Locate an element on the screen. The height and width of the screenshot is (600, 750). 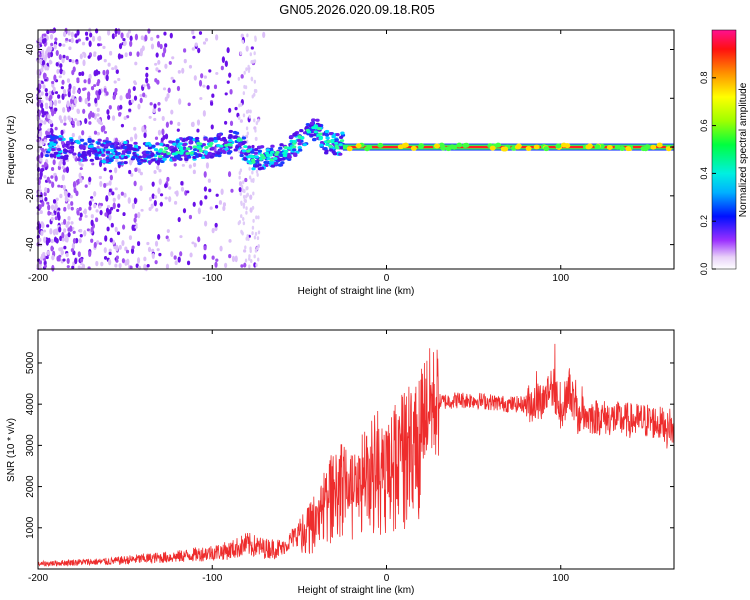
heatmap-y-label: Frequency (Hz) is located at coordinates (11, 150).